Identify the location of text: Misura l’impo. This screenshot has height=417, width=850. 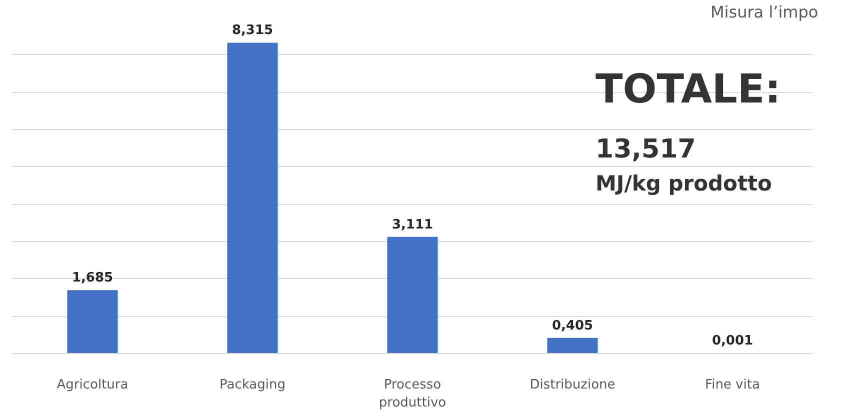
(764, 12).